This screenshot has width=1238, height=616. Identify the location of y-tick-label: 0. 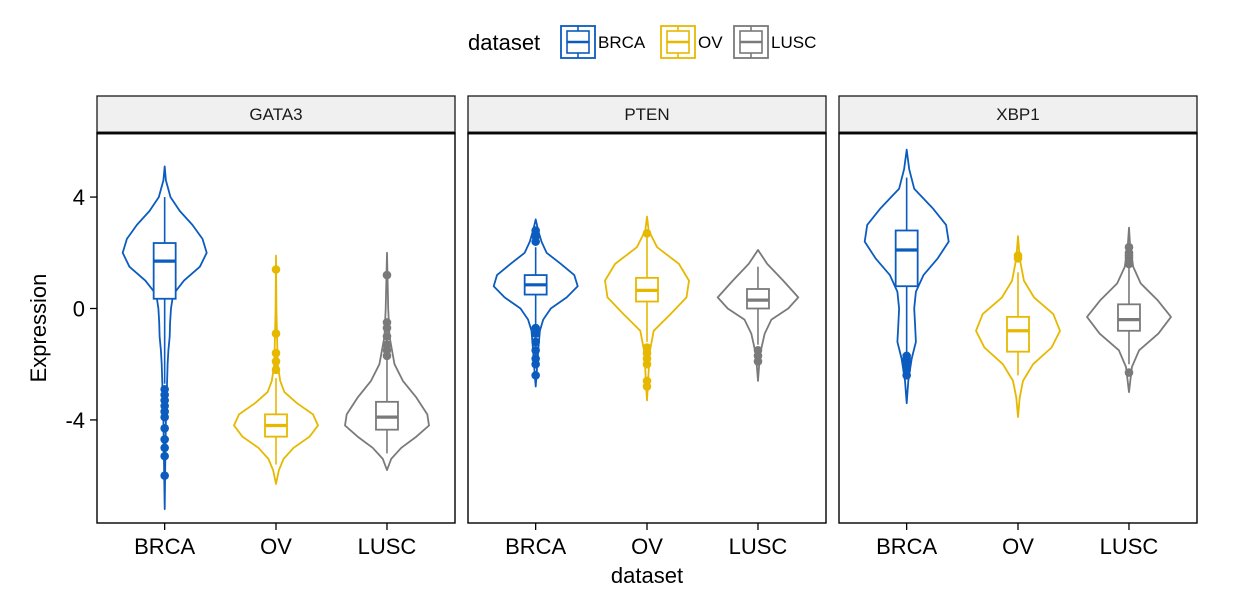
(79, 309).